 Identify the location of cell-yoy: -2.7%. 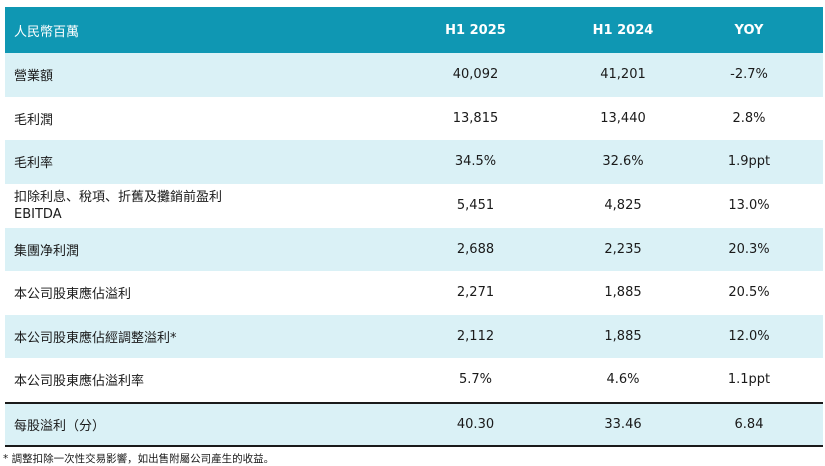
(749, 75).